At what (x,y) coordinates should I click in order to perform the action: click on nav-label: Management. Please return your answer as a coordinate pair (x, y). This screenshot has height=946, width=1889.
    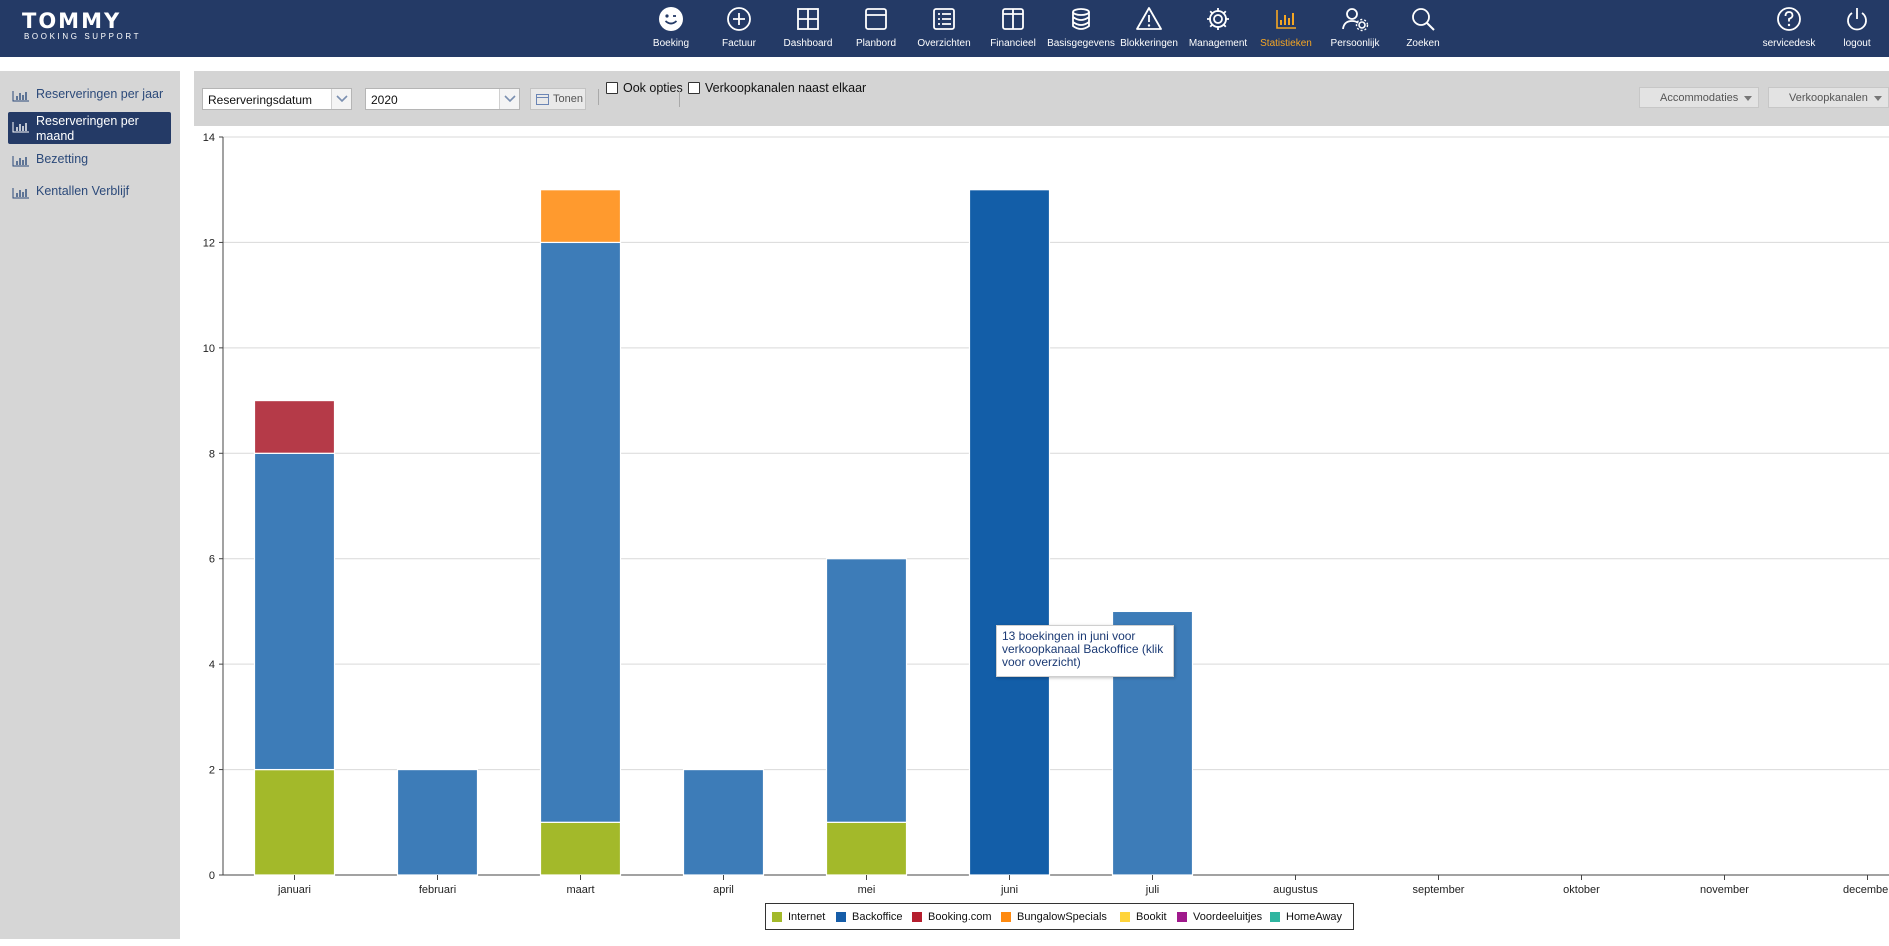
    Looking at the image, I should click on (1218, 43).